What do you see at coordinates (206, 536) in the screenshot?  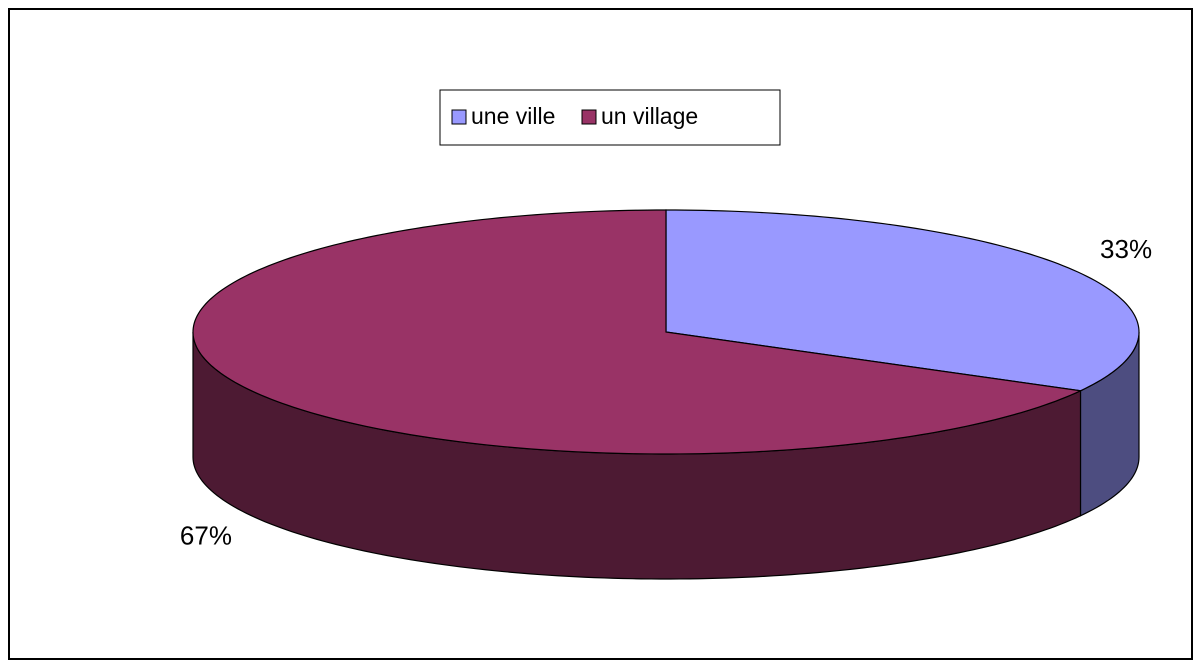 I see `data-label: 67%` at bounding box center [206, 536].